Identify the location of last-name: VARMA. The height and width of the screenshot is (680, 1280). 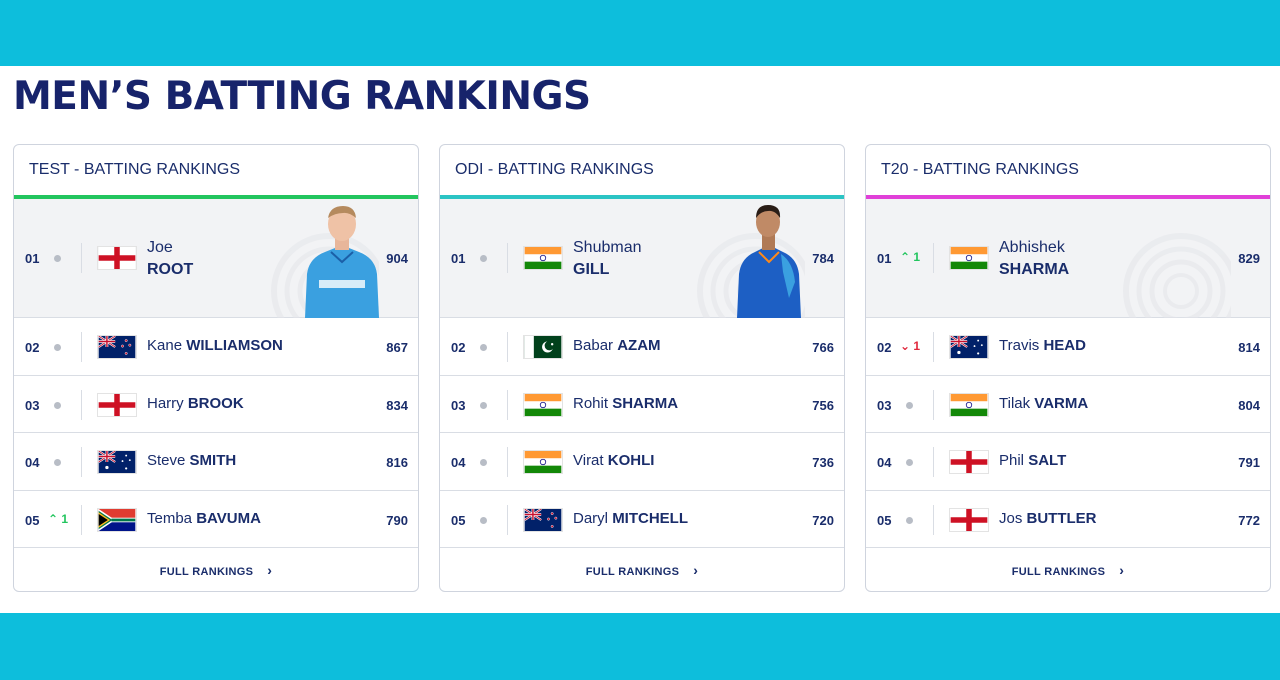
(1061, 403).